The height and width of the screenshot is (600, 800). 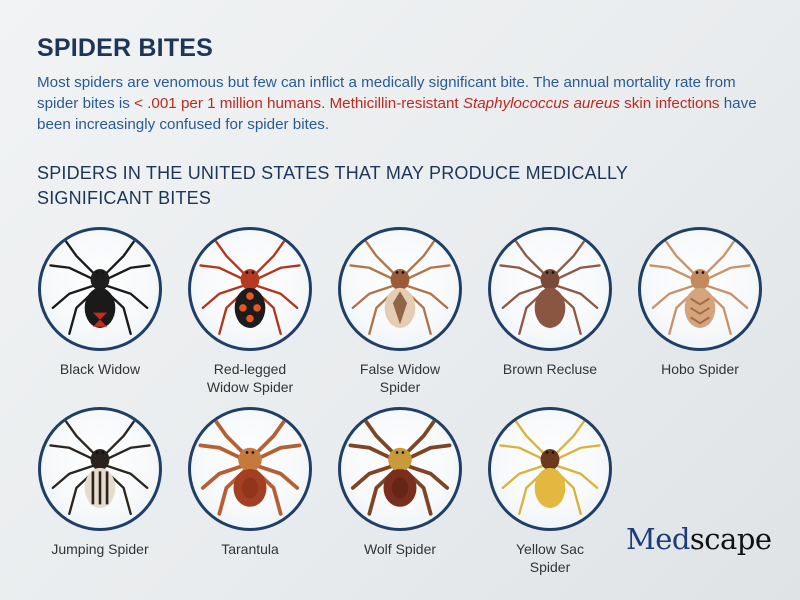 I want to click on spider-card: Brown Recluse, so click(x=550, y=302).